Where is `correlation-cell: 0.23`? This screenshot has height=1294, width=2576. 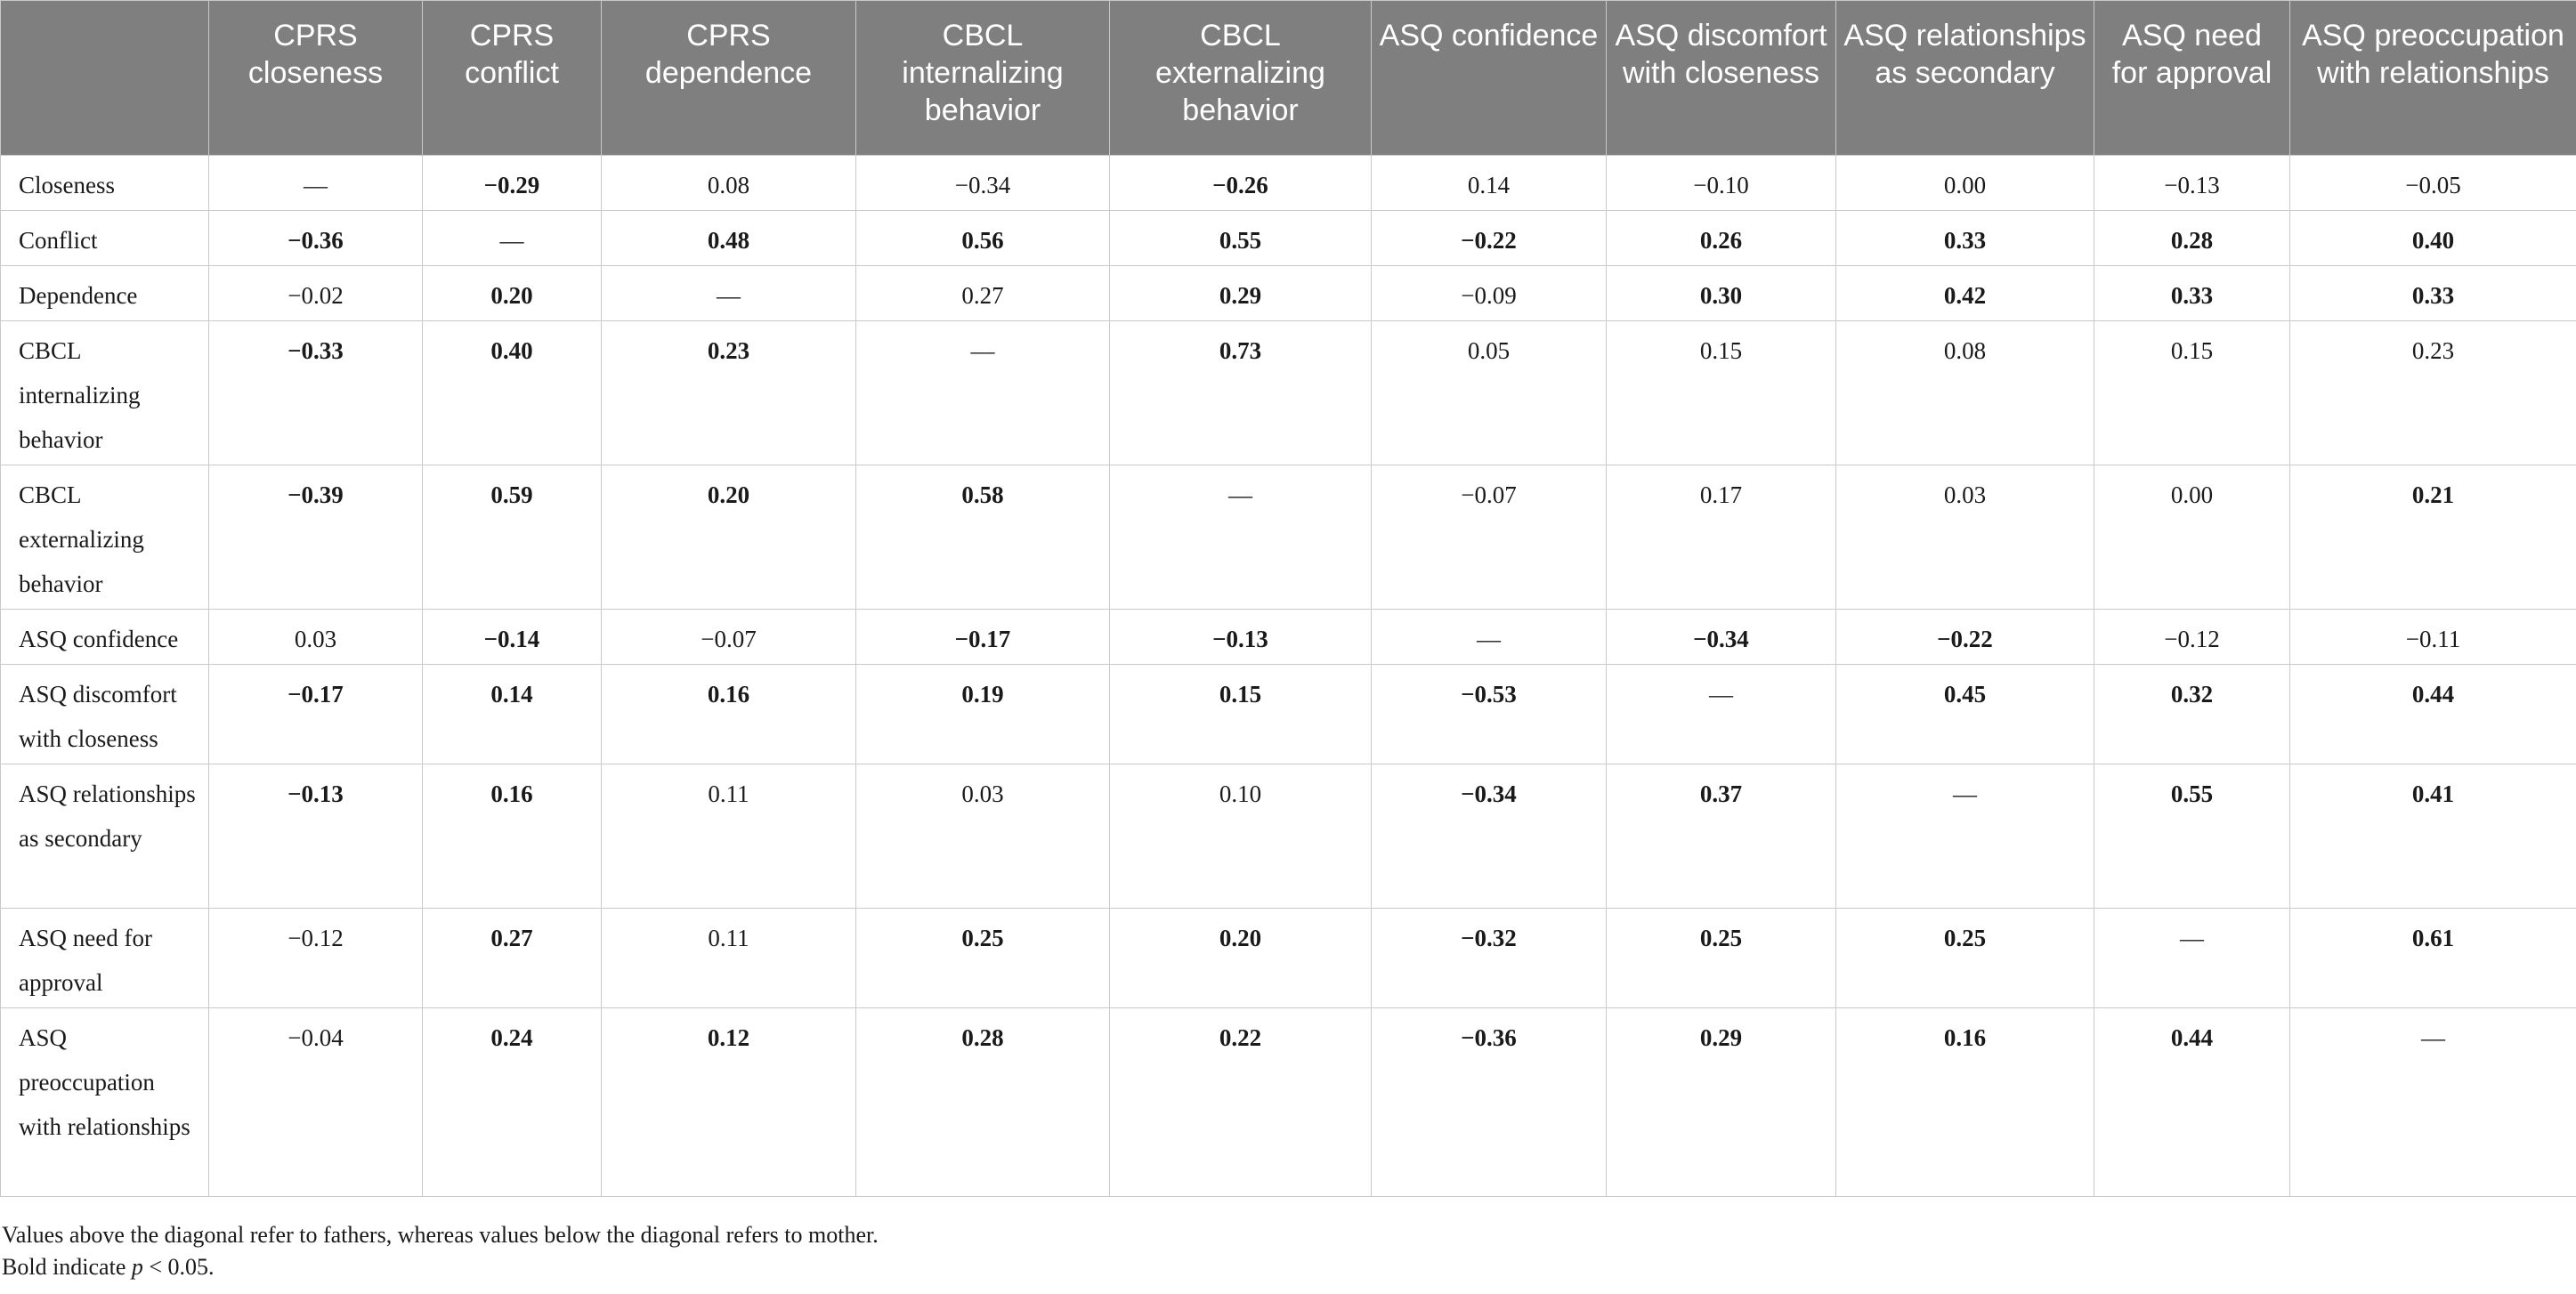
correlation-cell: 0.23 is located at coordinates (729, 392).